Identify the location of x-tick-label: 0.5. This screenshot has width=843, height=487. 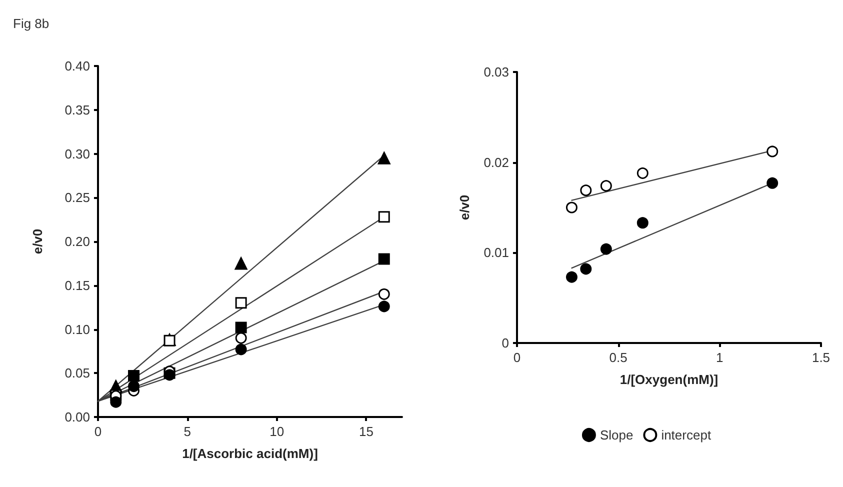
(618, 357).